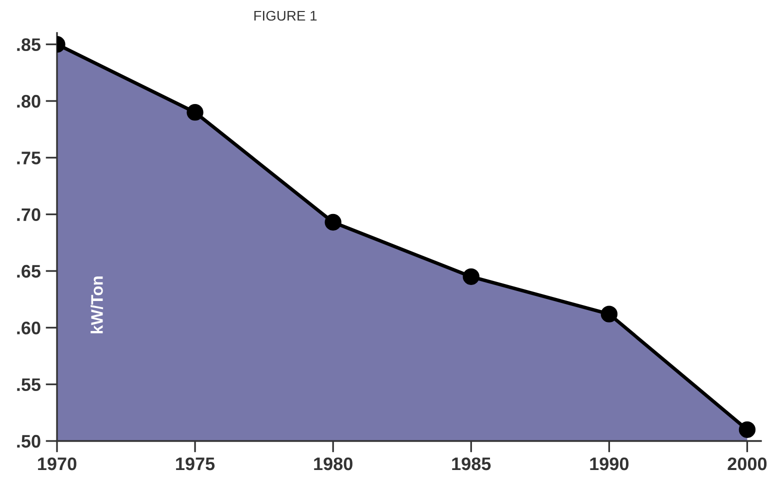  What do you see at coordinates (609, 463) in the screenshot?
I see `x-tick-label: 1990` at bounding box center [609, 463].